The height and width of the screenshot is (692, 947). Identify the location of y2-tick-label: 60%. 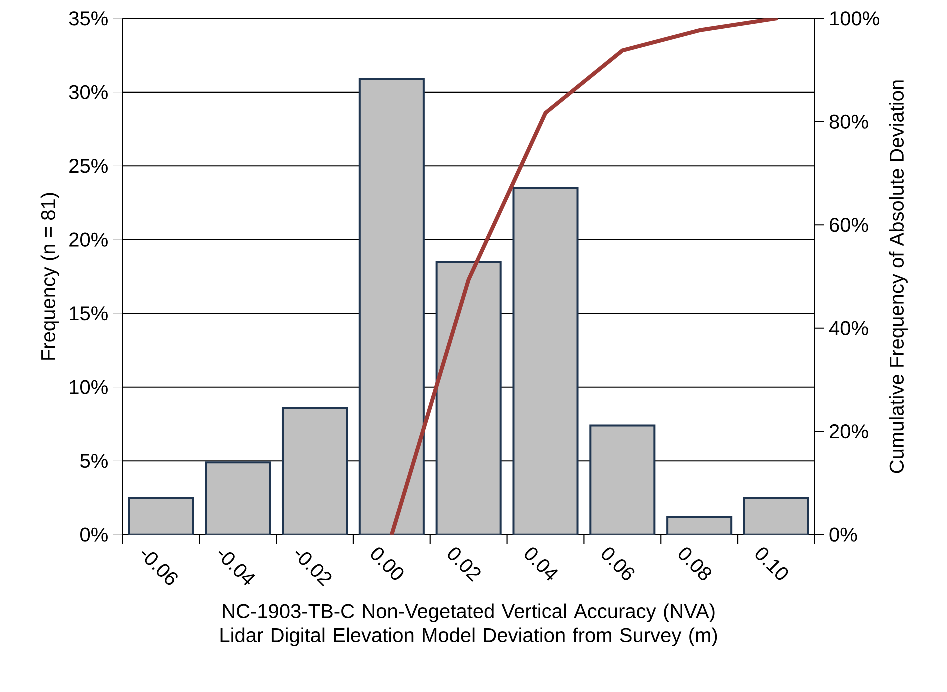
(849, 225).